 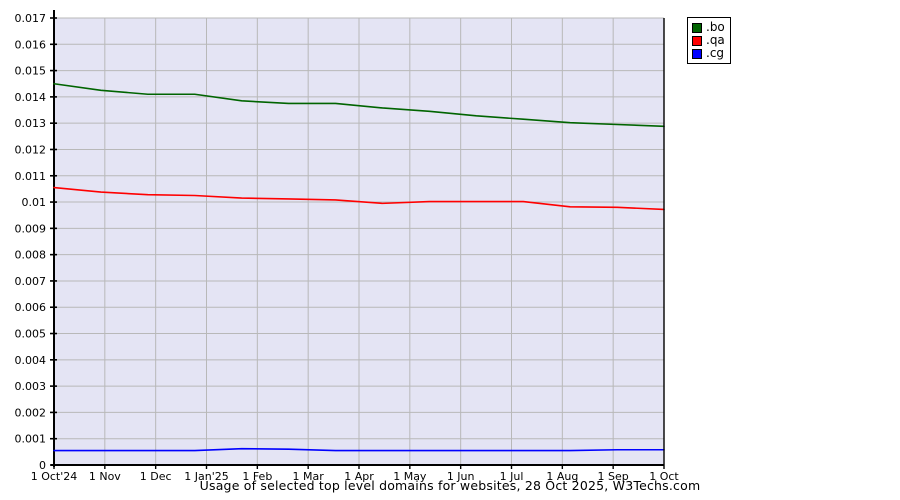 What do you see at coordinates (42, 465) in the screenshot?
I see `y-tick-label: 0` at bounding box center [42, 465].